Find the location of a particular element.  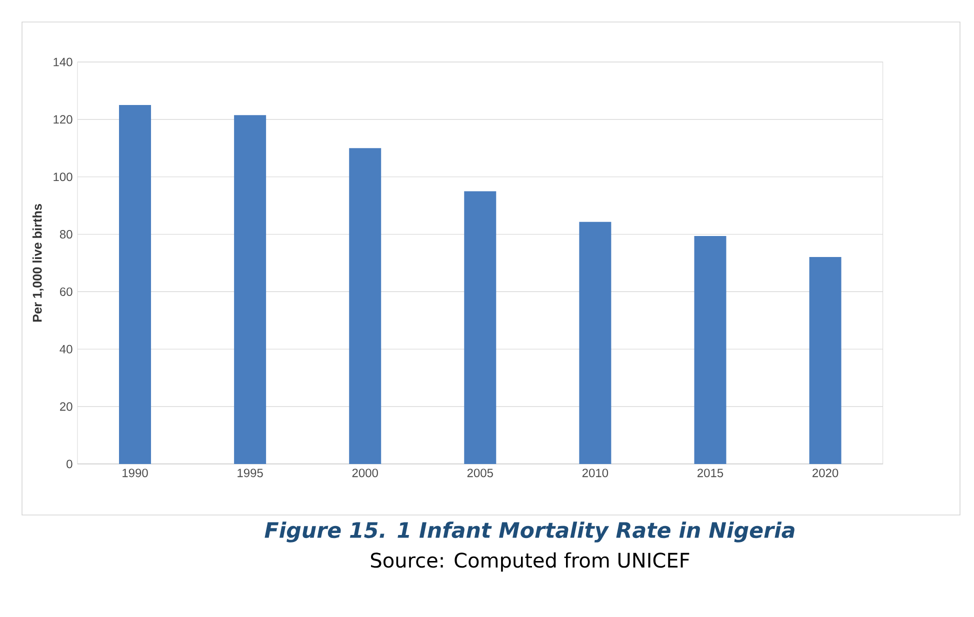

x-tick-label: 2005 is located at coordinates (480, 473).